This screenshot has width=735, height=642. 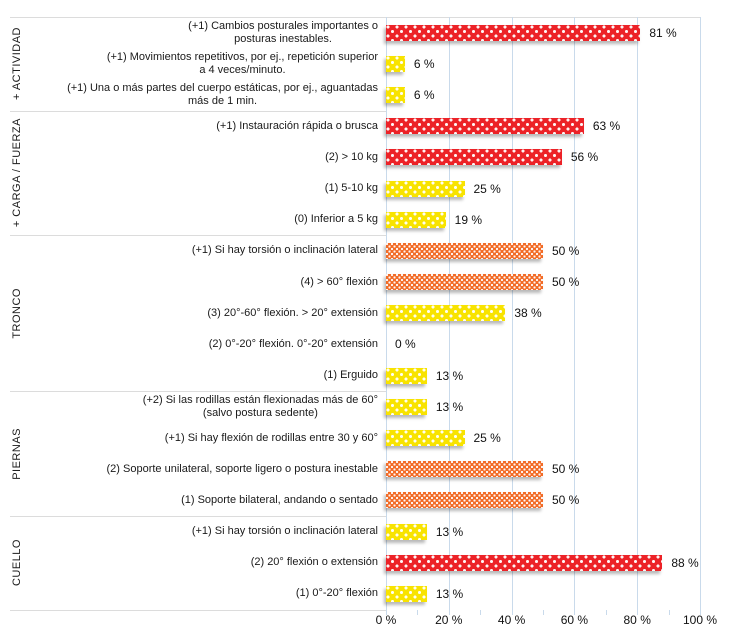 I want to click on bar-track: 25 %, so click(x=543, y=438).